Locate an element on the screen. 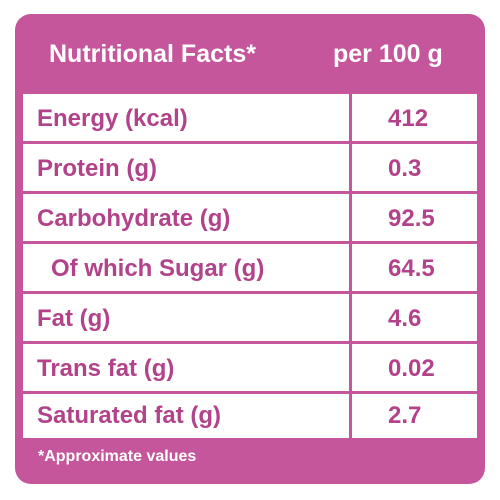 The width and height of the screenshot is (500, 500). table-row-protein: Protein (g) 0.3 is located at coordinates (250, 167).